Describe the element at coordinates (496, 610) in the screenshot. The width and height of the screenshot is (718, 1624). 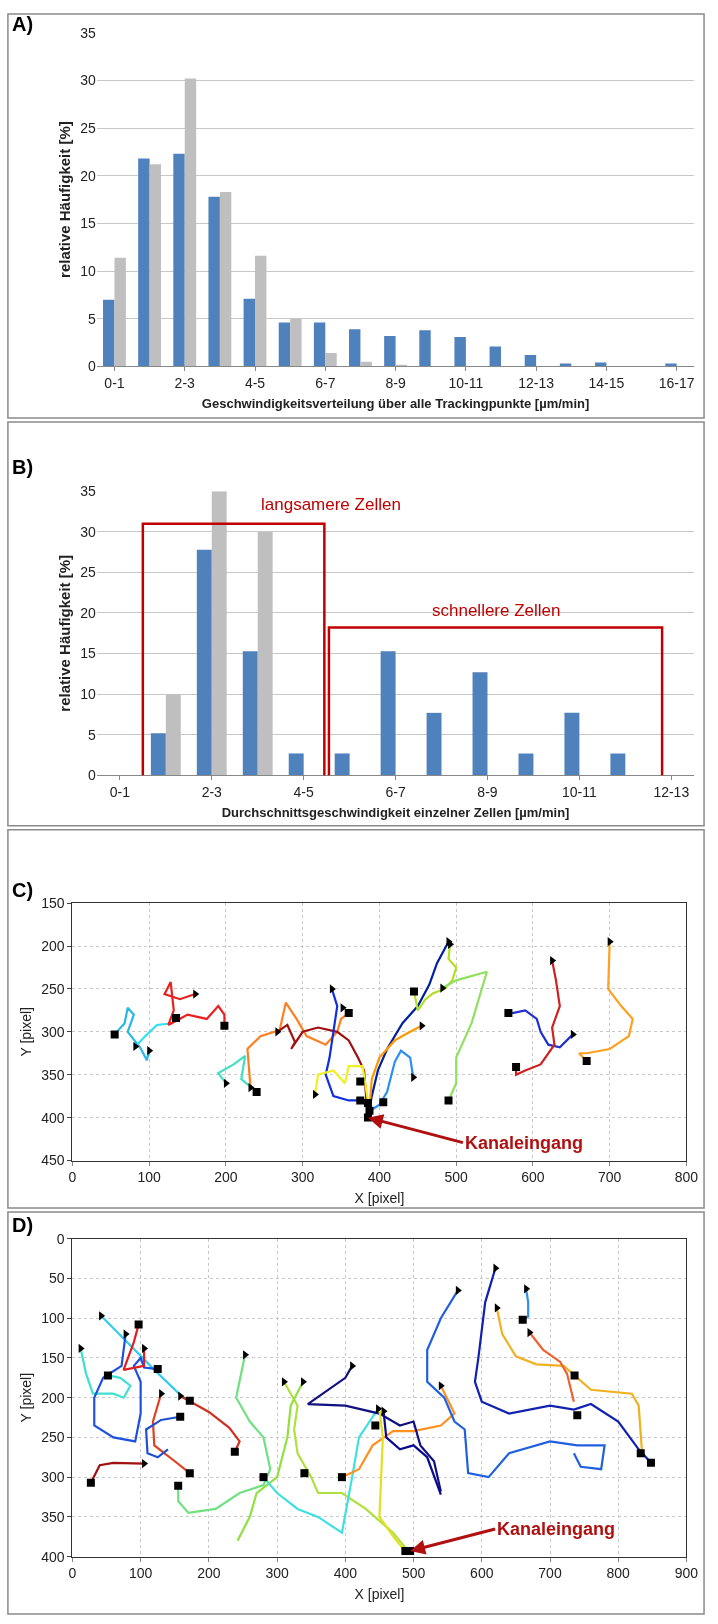
I see `annotation: schnellere Zellen` at that location.